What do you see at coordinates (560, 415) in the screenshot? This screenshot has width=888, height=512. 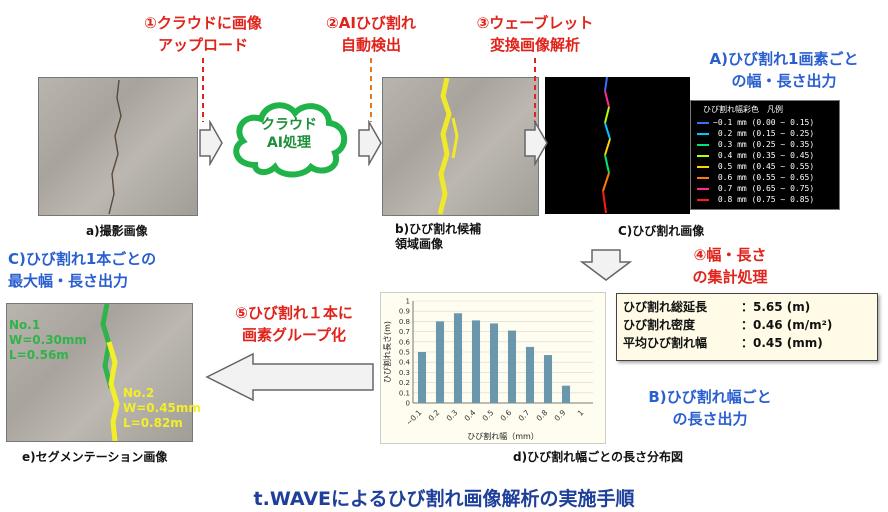 I see `x-tick-label: 0.9` at bounding box center [560, 415].